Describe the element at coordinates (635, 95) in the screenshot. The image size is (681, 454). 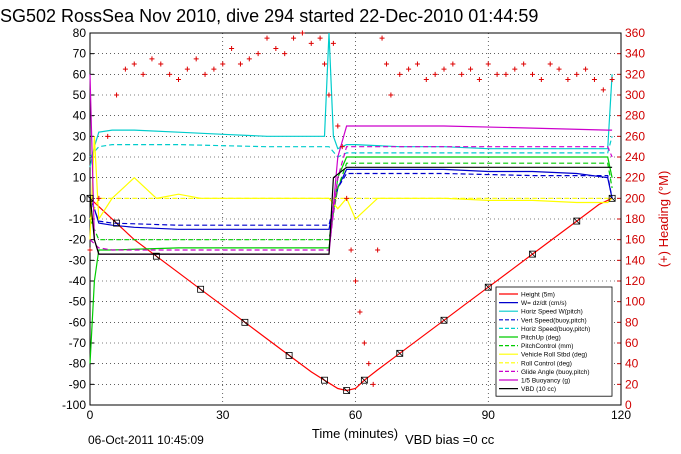
I see `y2-tick-label: 300` at that location.